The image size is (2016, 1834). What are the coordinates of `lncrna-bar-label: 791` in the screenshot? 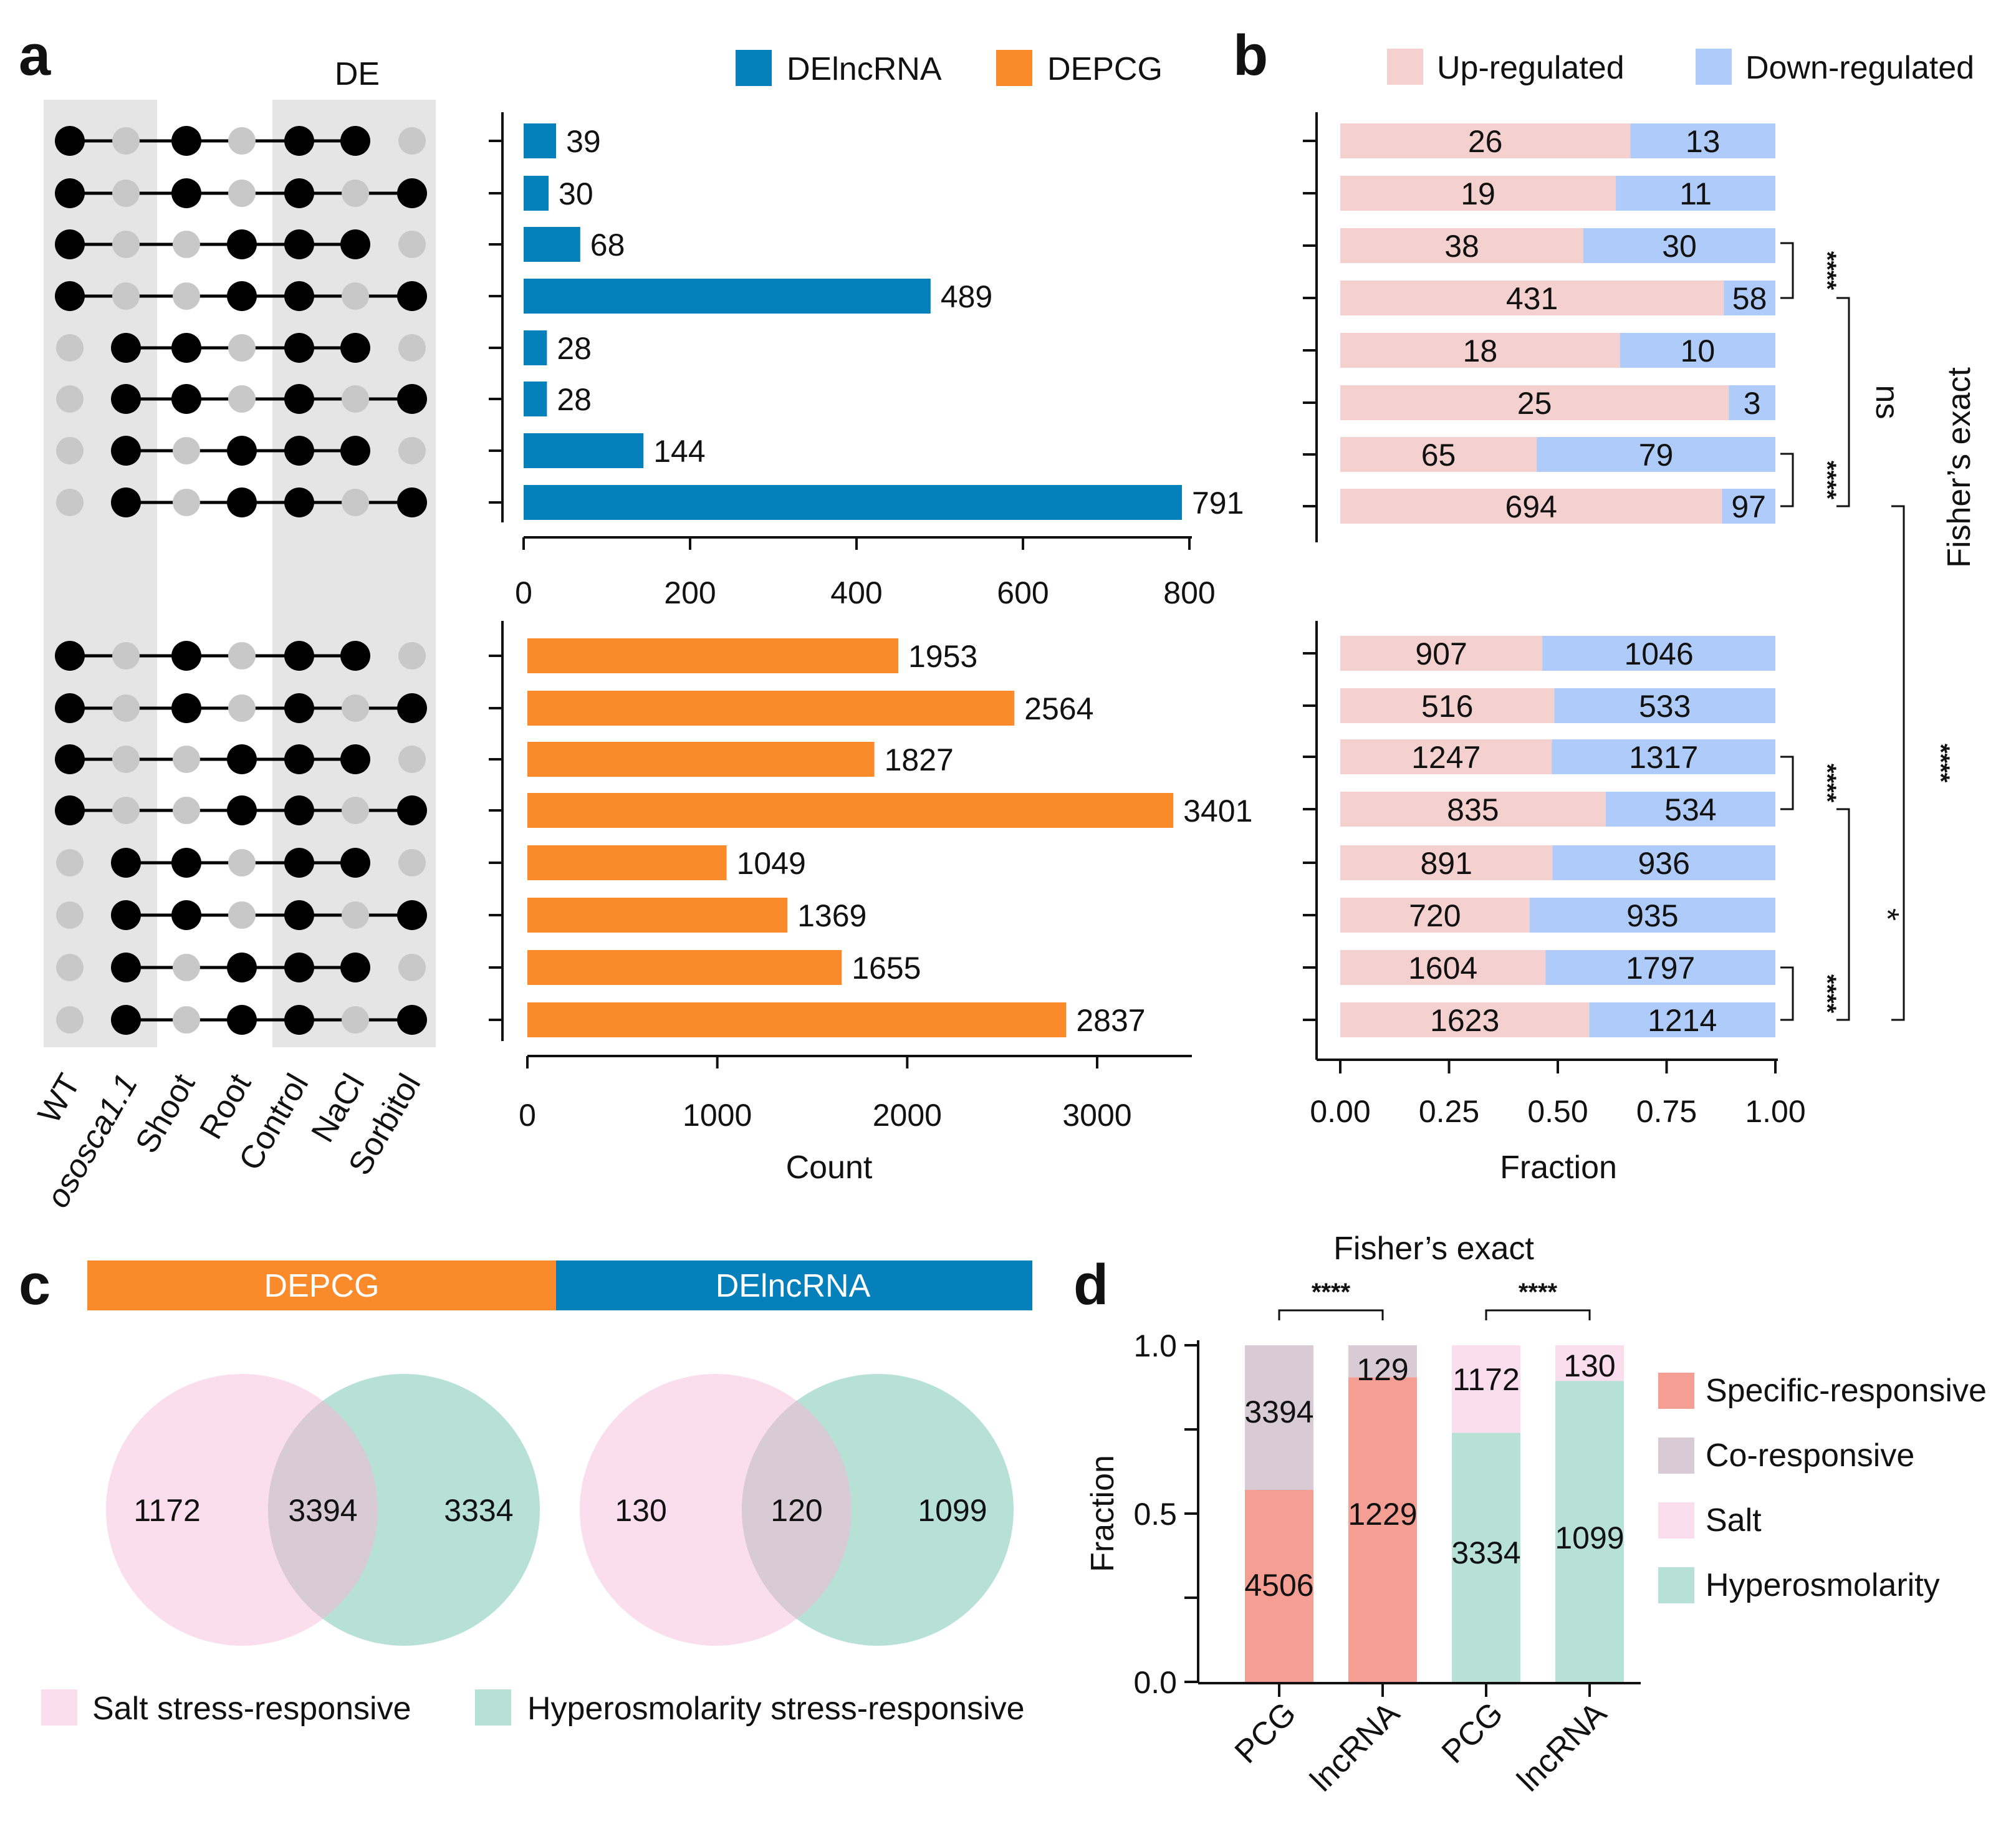 It's located at (1218, 503).